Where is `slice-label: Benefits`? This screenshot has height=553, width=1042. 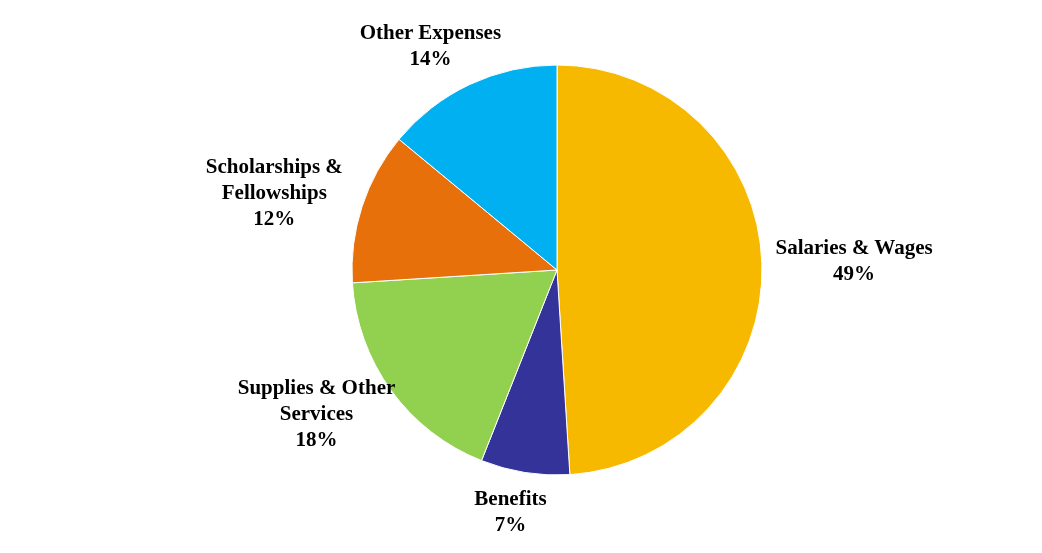
slice-label: Benefits is located at coordinates (510, 497).